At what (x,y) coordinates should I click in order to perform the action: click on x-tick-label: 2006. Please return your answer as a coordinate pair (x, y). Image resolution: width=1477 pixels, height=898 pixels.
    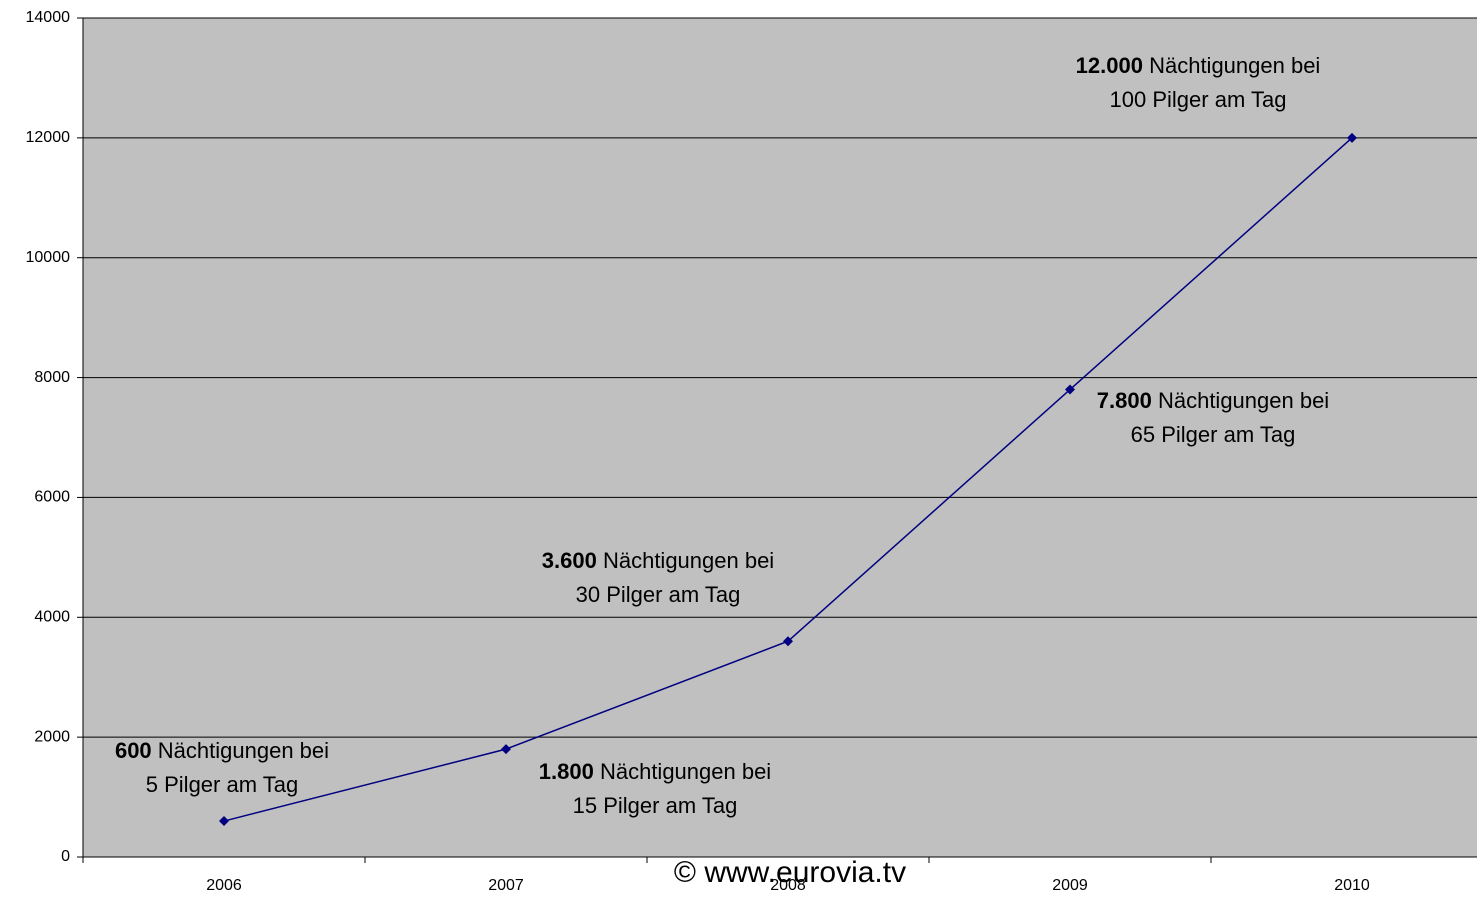
    Looking at the image, I should click on (224, 885).